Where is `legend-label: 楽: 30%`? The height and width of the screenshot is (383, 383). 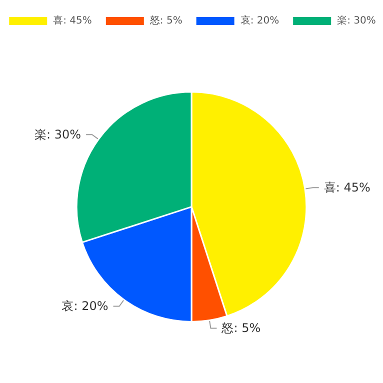
legend-label: 楽: 30% is located at coordinates (356, 20).